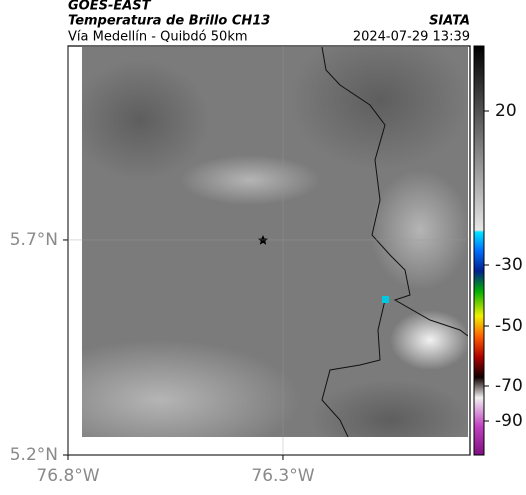 The height and width of the screenshot is (495, 526). Describe the element at coordinates (158, 37) in the screenshot. I see `subtitle: Vía Medellín - Quibdó 50km` at that location.